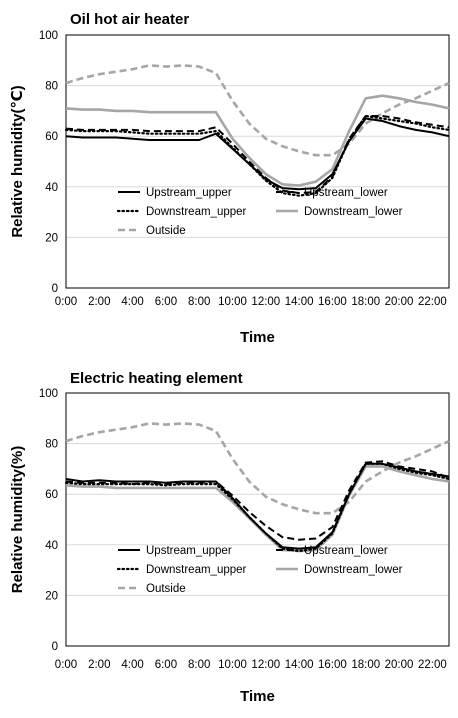 Image resolution: width=458 pixels, height=718 pixels. I want to click on series-line-upstream-lower, so click(257, 154).